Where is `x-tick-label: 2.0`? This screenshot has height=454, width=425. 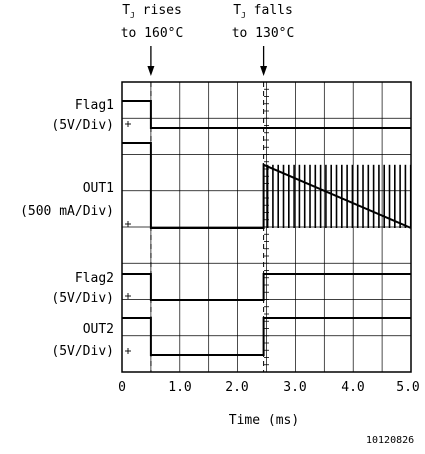
x-tick-label: 2.0 is located at coordinates (237, 387).